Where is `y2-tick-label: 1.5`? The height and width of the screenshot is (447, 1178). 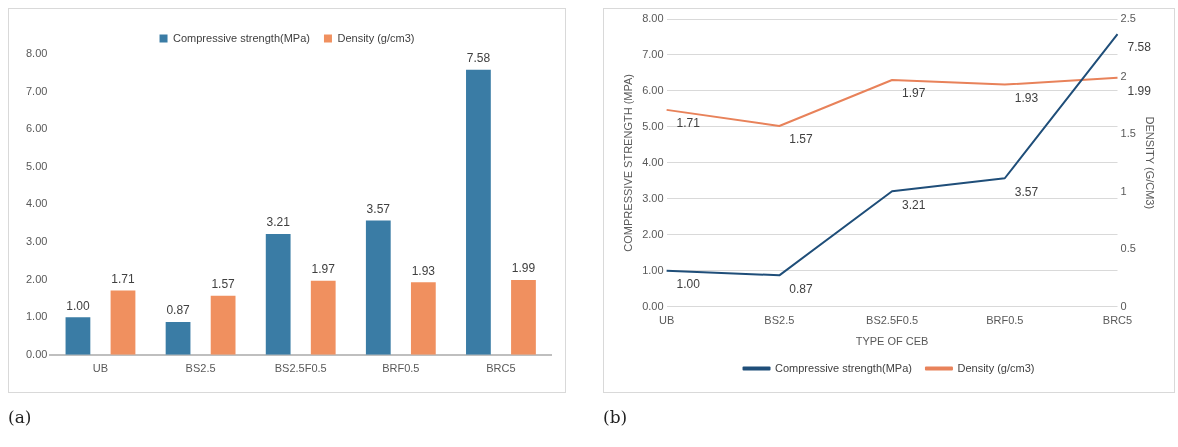 y2-tick-label: 1.5 is located at coordinates (1128, 133).